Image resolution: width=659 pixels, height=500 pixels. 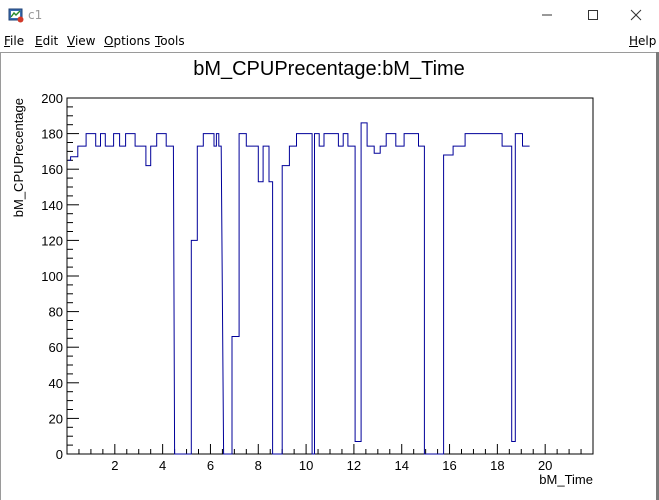 I want to click on close-button, so click(x=636, y=15).